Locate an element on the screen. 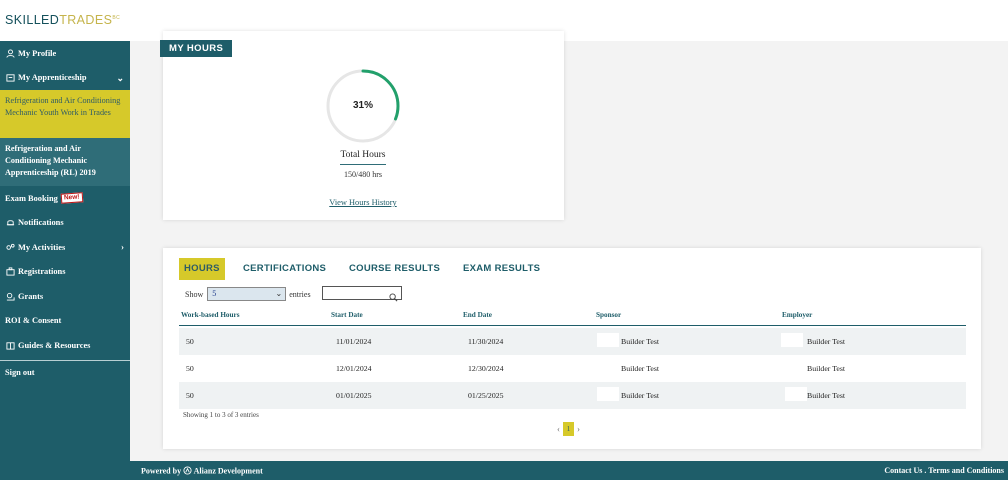 The height and width of the screenshot is (480, 1008). sidebar-item-label: My Apprenticeship is located at coordinates (52, 78).